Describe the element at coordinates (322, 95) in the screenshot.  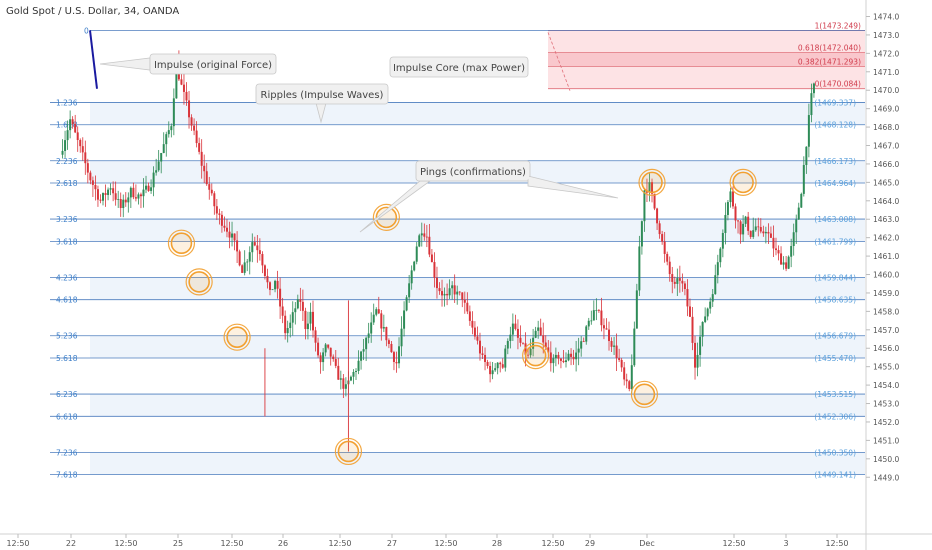
I see `ripples-callout-text: Ripples (Impulse Waves)` at that location.